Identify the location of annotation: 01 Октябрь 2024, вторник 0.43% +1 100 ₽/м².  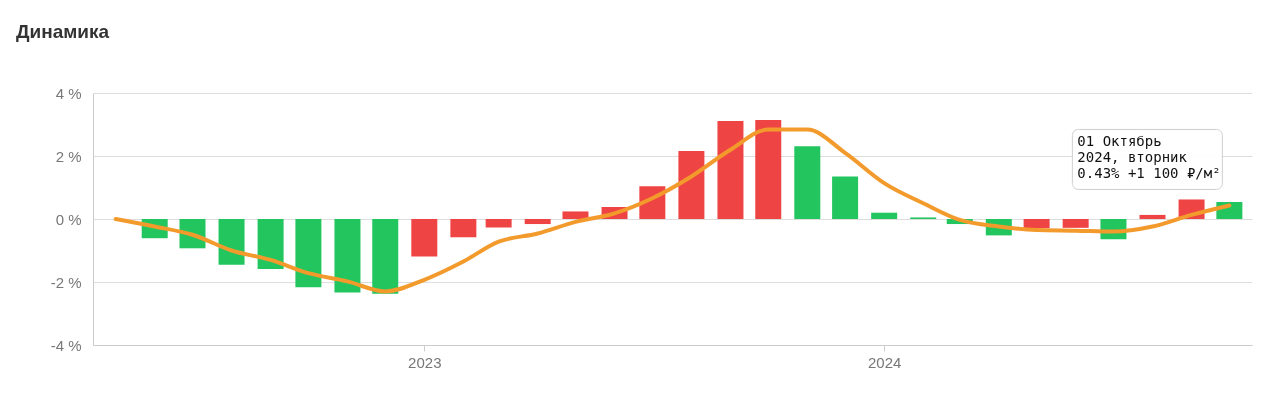
(1149, 157).